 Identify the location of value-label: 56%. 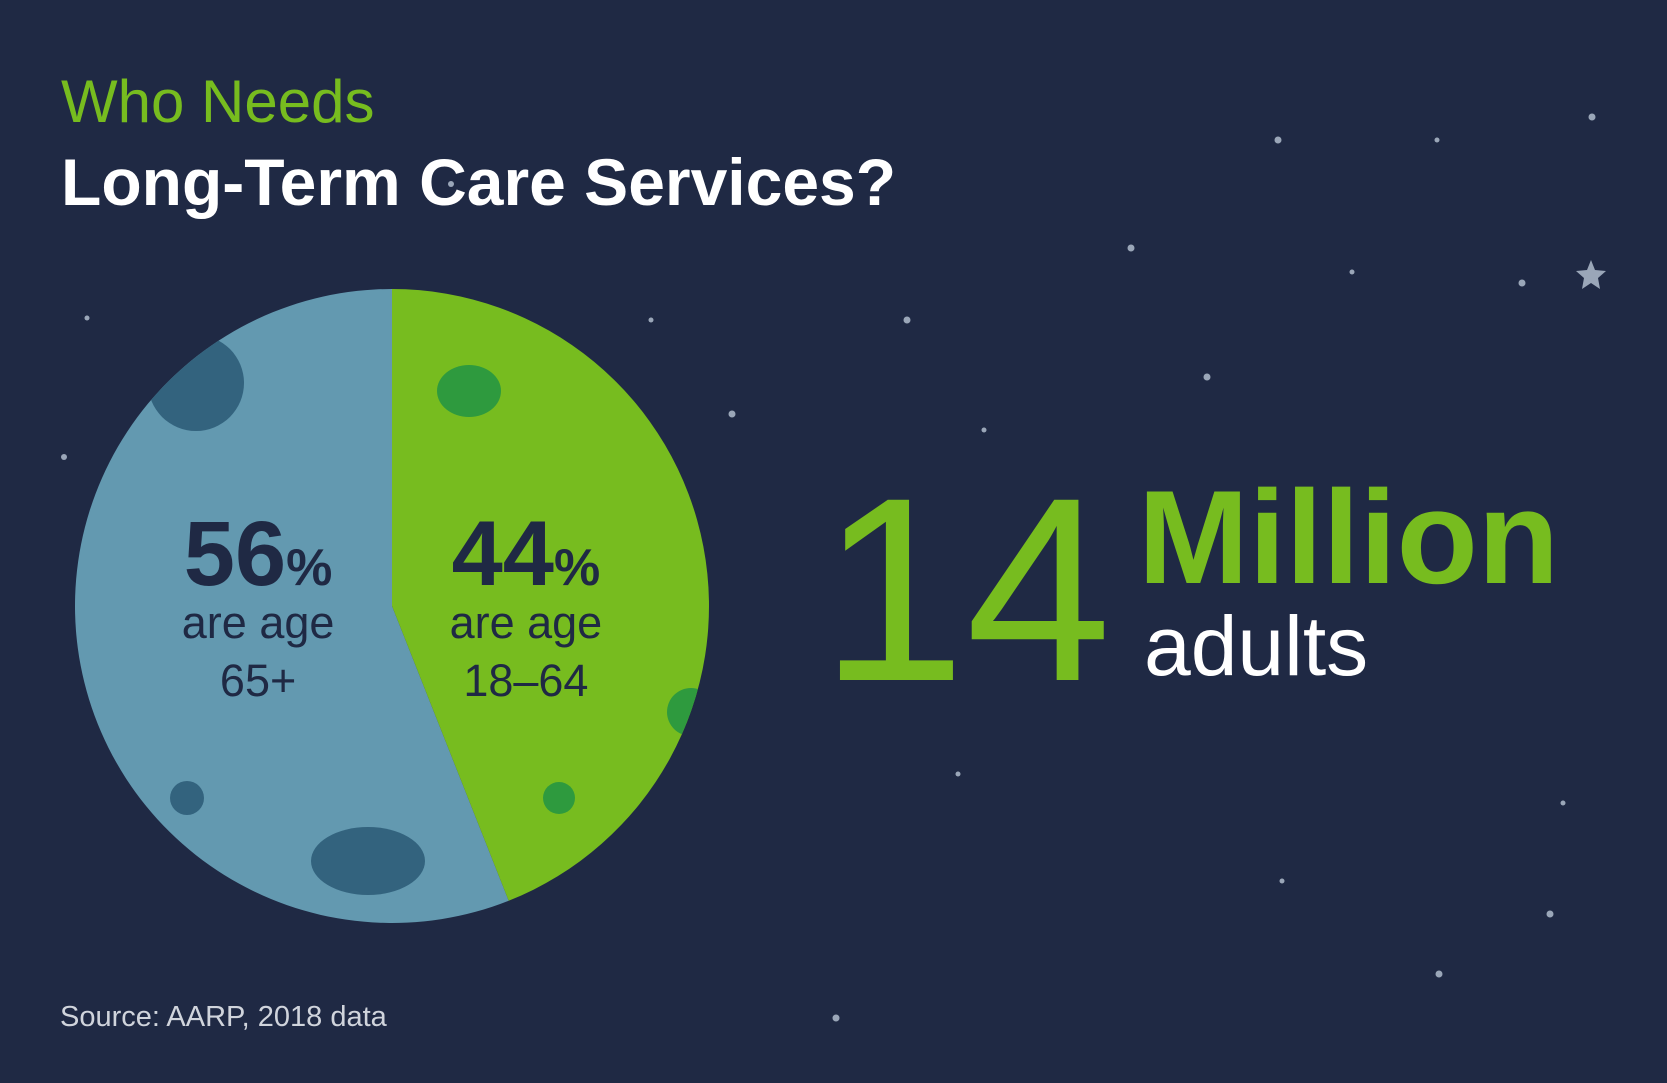
(258, 554).